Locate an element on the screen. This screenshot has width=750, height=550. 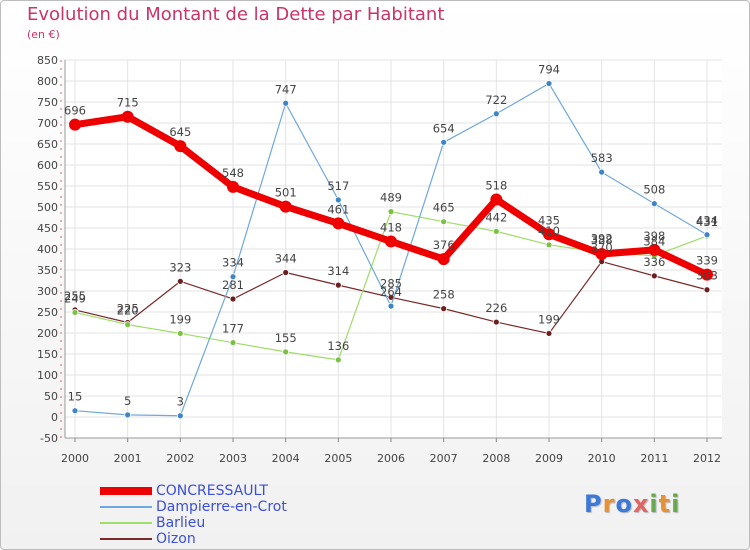
data-label-concressault: 418 is located at coordinates (391, 227).